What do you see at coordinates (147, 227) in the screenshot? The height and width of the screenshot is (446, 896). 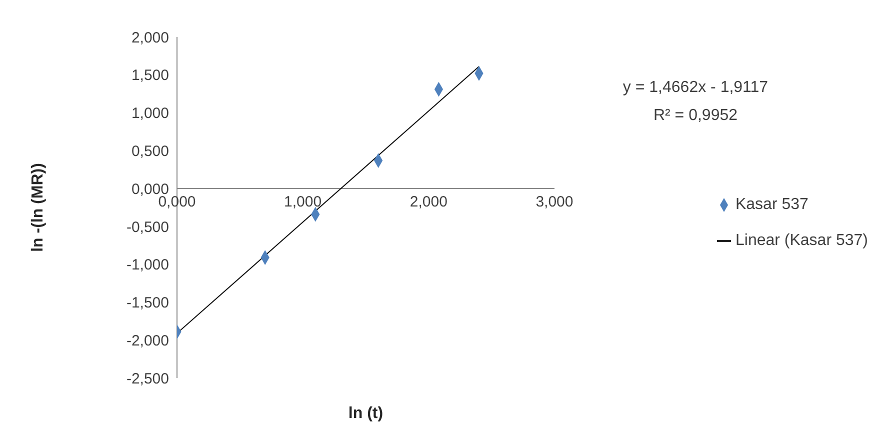 I see `y-tick-label: -0,500` at bounding box center [147, 227].